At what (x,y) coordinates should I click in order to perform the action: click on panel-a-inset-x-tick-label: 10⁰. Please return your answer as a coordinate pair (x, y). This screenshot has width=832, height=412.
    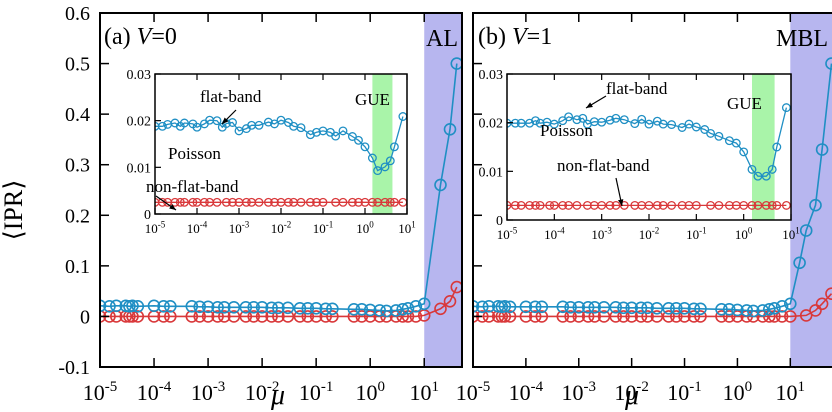
    Looking at the image, I should click on (365, 228).